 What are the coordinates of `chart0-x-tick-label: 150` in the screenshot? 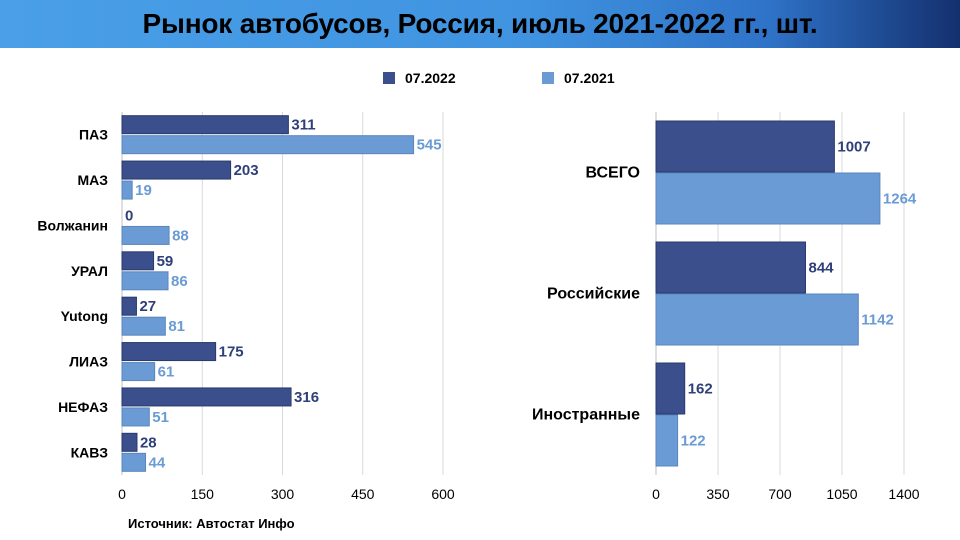 It's located at (203, 494).